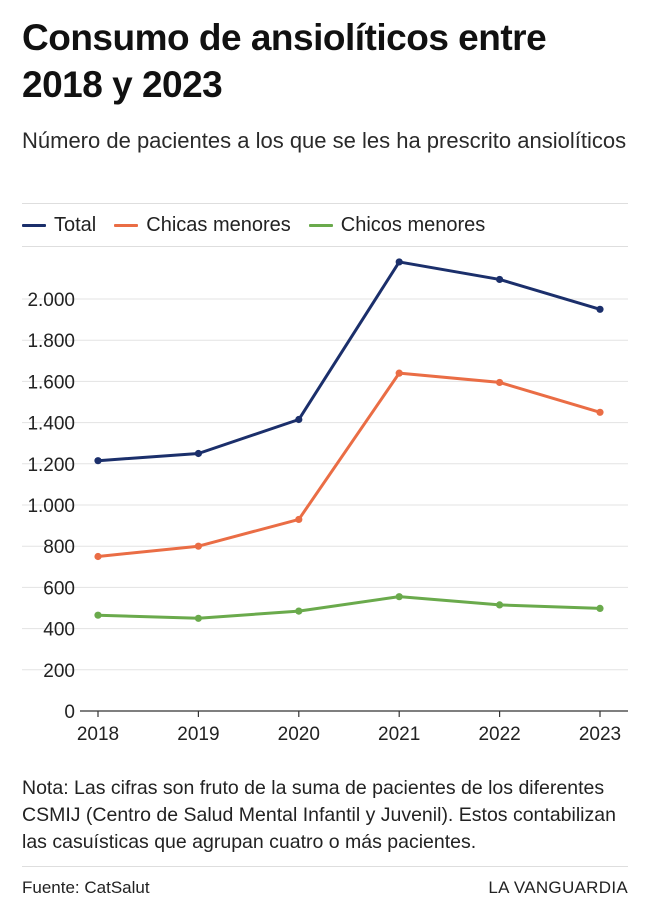  What do you see at coordinates (98, 734) in the screenshot?
I see `x-tick-label: 2018` at bounding box center [98, 734].